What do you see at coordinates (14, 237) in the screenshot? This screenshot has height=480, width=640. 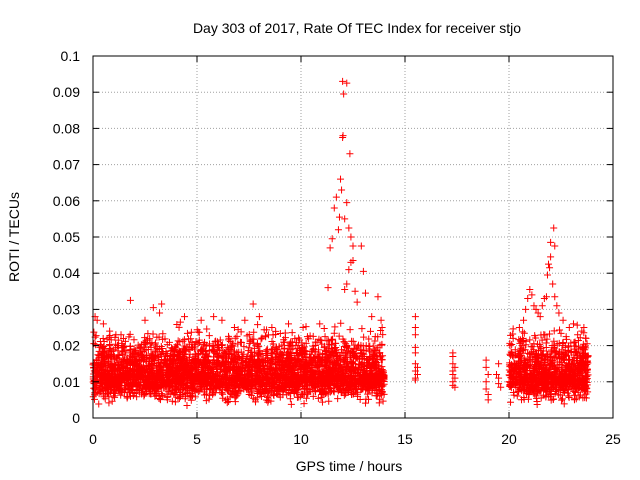 I see `y-axis-label: ROTI / TECUs` at bounding box center [14, 237].